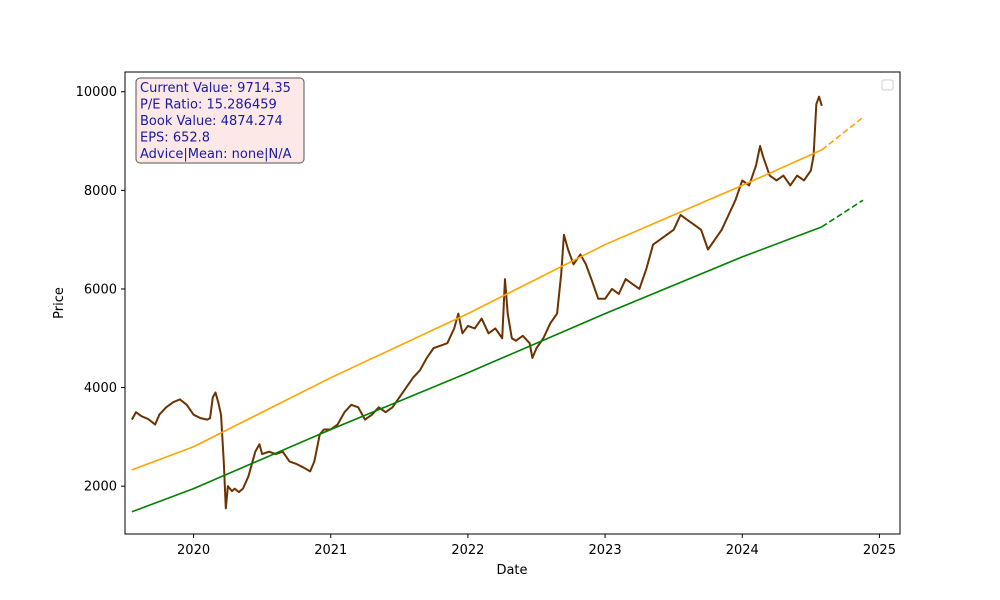 The image size is (1000, 600). Describe the element at coordinates (215, 88) in the screenshot. I see `info-current-value: Current Value: 9714.35` at that location.